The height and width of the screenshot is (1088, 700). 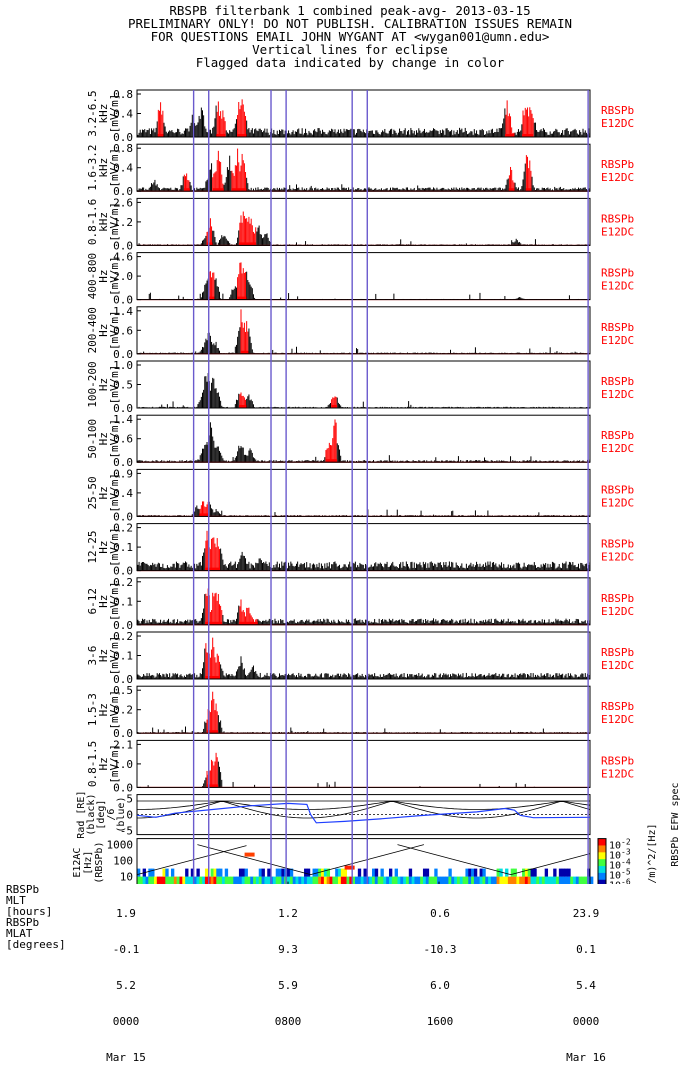 I want to click on panel-frame, so click(x=363, y=167).